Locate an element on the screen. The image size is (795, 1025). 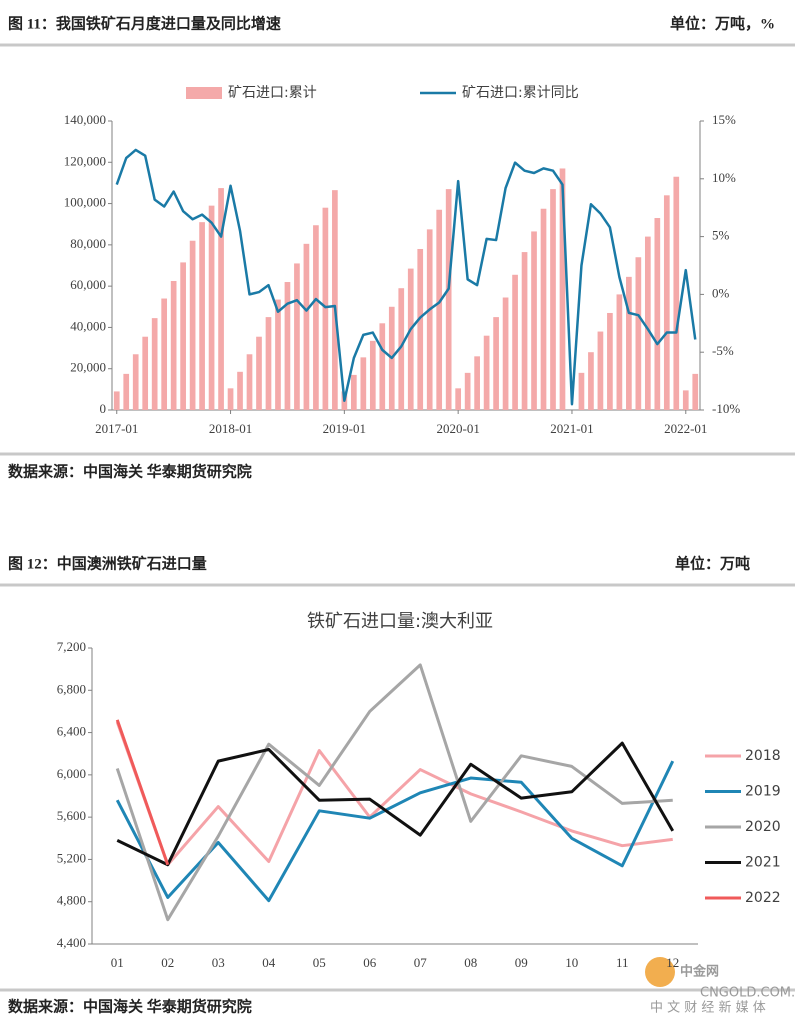
x-tick-label: 09 is located at coordinates (521, 962).